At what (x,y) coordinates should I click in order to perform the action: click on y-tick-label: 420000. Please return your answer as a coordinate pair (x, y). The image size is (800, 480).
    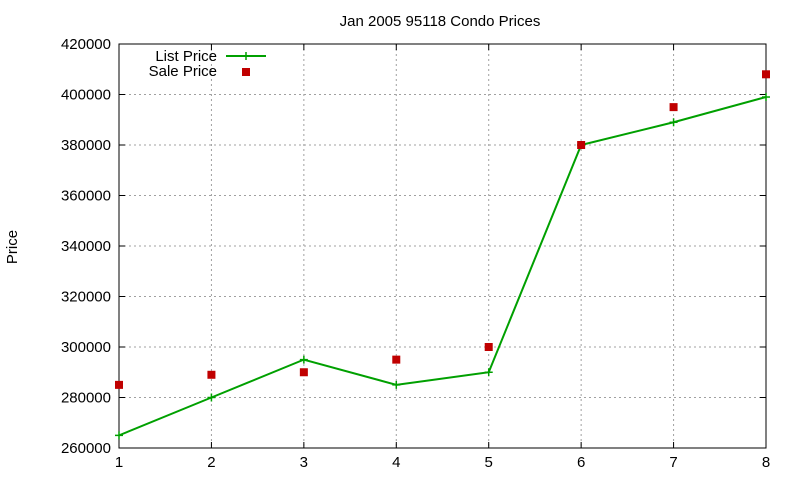
    Looking at the image, I should click on (86, 44).